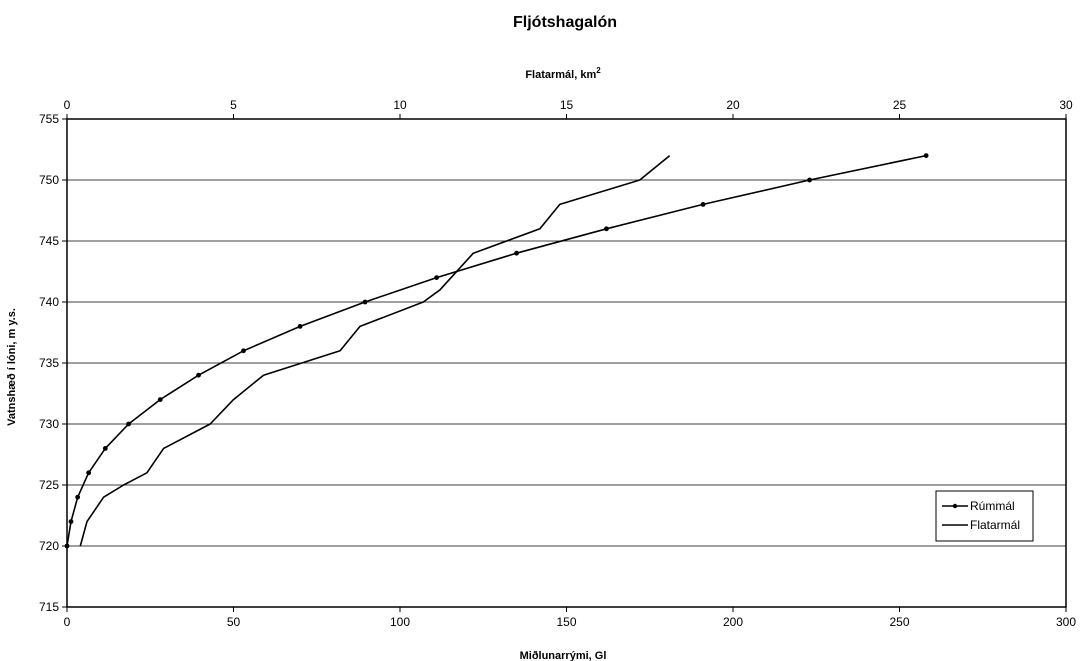 The height and width of the screenshot is (661, 1082). What do you see at coordinates (598, 70) in the screenshot?
I see `top-x-axis-title-superscript: 2` at bounding box center [598, 70].